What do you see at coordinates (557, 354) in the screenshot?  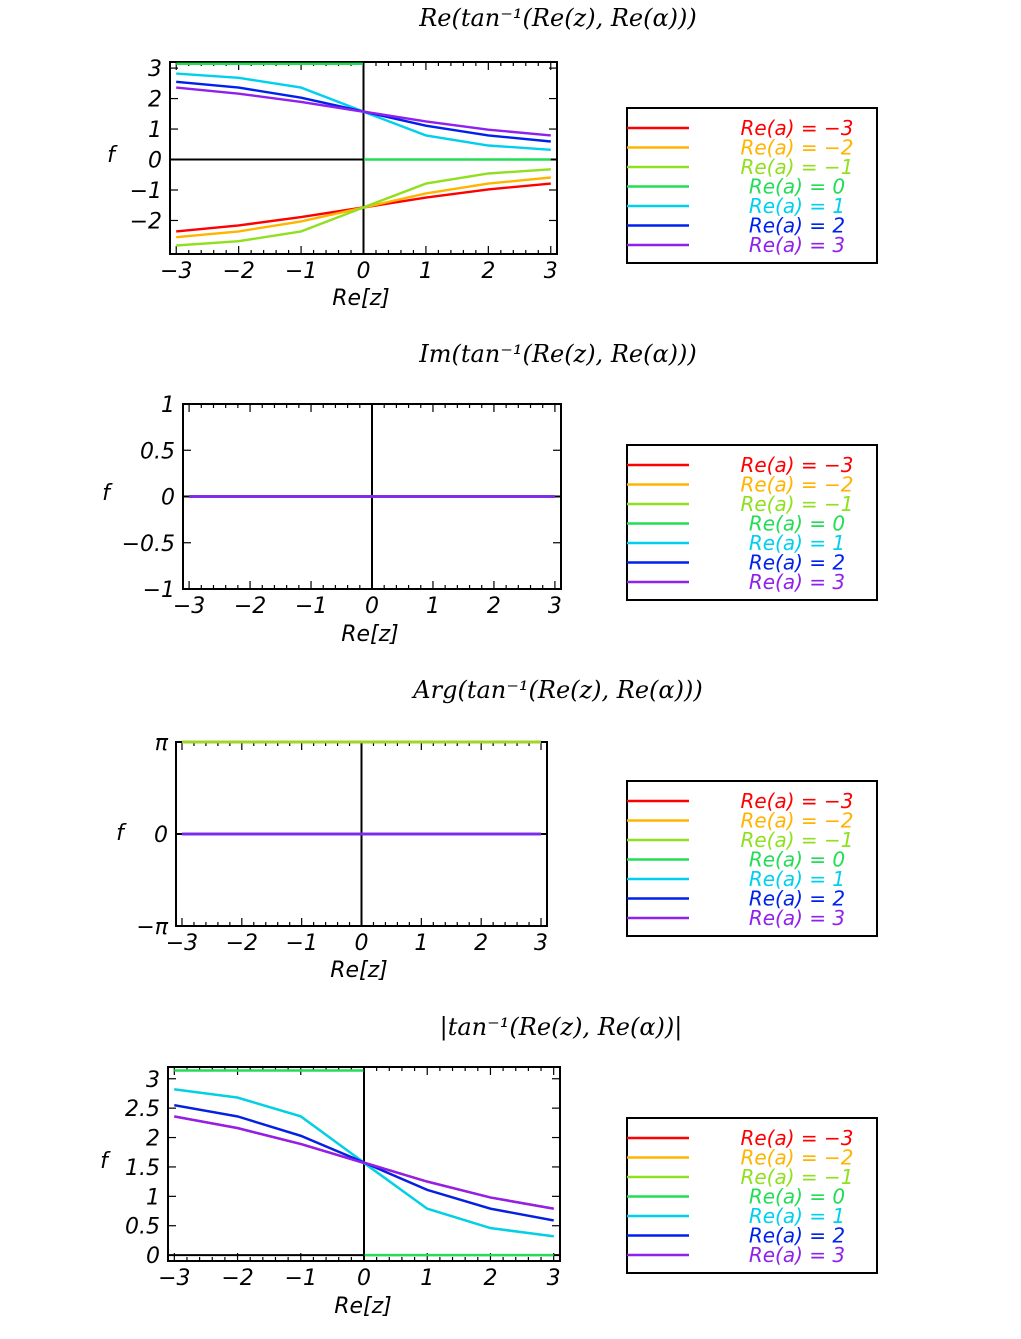 I see `chart-title: Im(tan⁻¹(Re(z), Re(α)))` at bounding box center [557, 354].